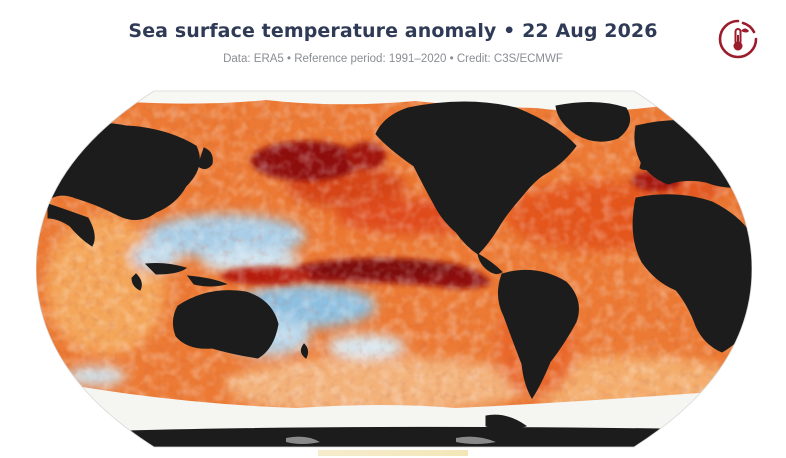  I want to click on thermometer-logo-icon, so click(738, 39).